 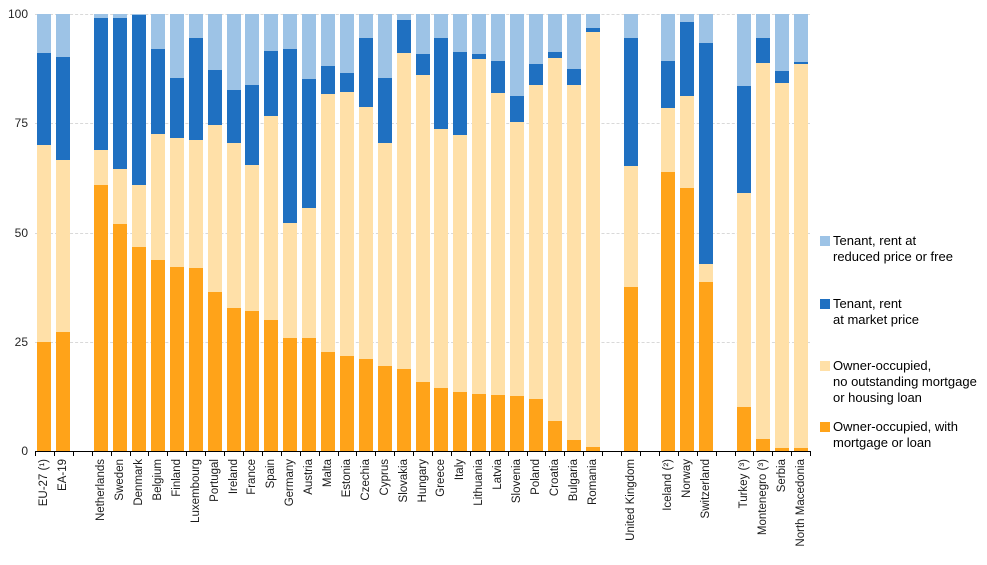 What do you see at coordinates (441, 511) in the screenshot?
I see `x-label-cell: Greece` at bounding box center [441, 511].